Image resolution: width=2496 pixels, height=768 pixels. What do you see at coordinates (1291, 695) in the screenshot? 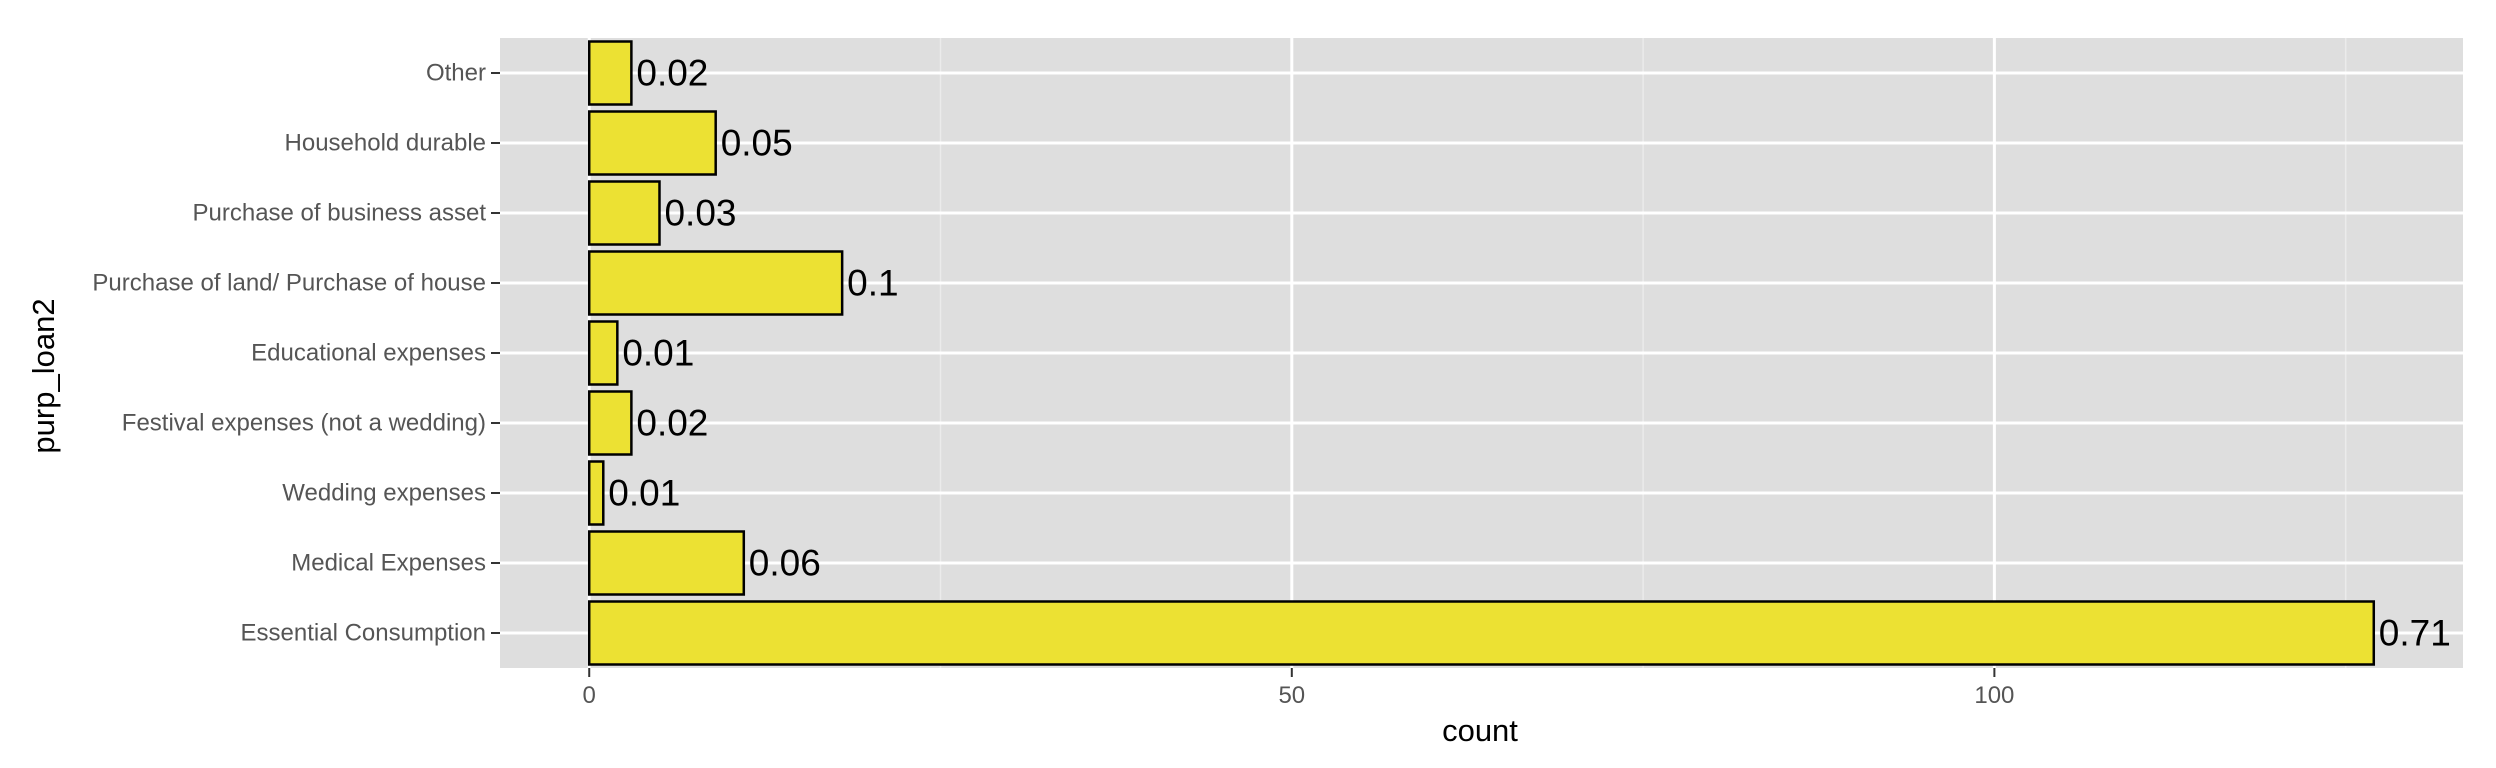
I see `x-tick-label-1: 50` at bounding box center [1291, 695].